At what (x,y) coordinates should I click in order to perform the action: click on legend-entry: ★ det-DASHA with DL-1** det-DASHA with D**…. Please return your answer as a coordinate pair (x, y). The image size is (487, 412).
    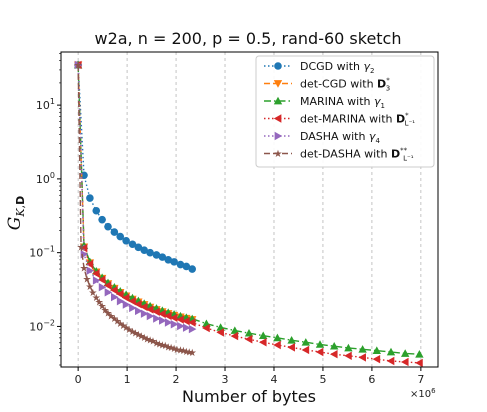
    Looking at the image, I should click on (339, 155).